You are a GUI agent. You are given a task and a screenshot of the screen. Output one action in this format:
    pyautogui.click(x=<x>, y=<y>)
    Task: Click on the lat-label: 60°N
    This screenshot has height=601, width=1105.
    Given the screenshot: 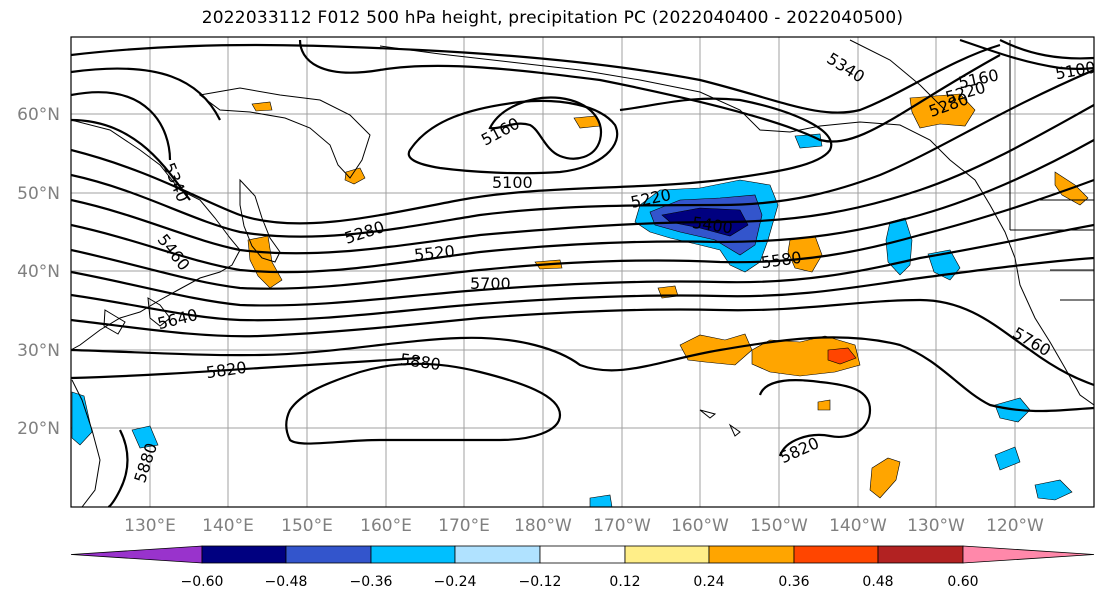 What is the action you would take?
    pyautogui.click(x=38, y=115)
    